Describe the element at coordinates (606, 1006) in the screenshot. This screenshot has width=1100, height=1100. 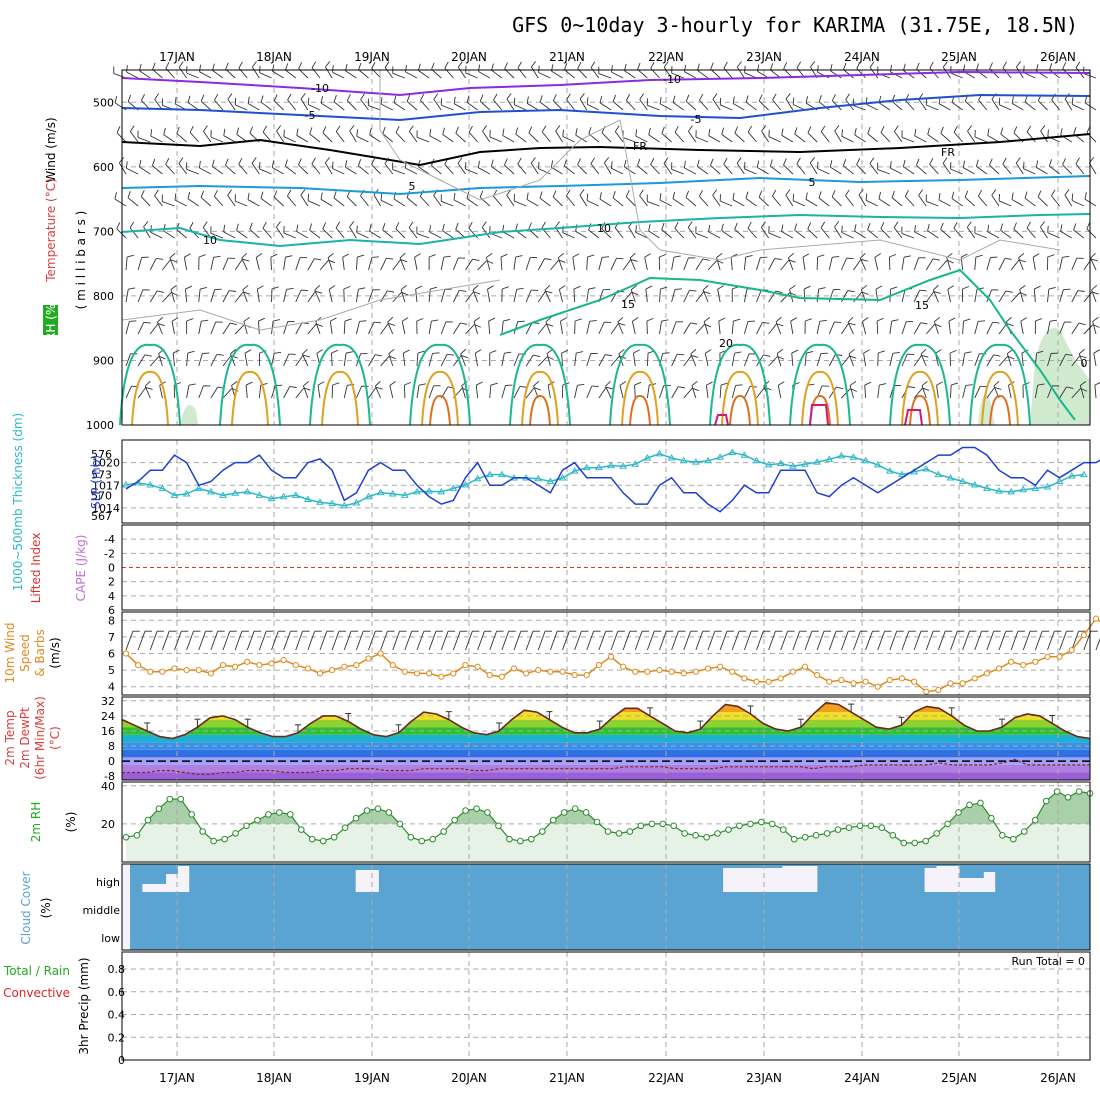
I see `precip-panel` at that location.